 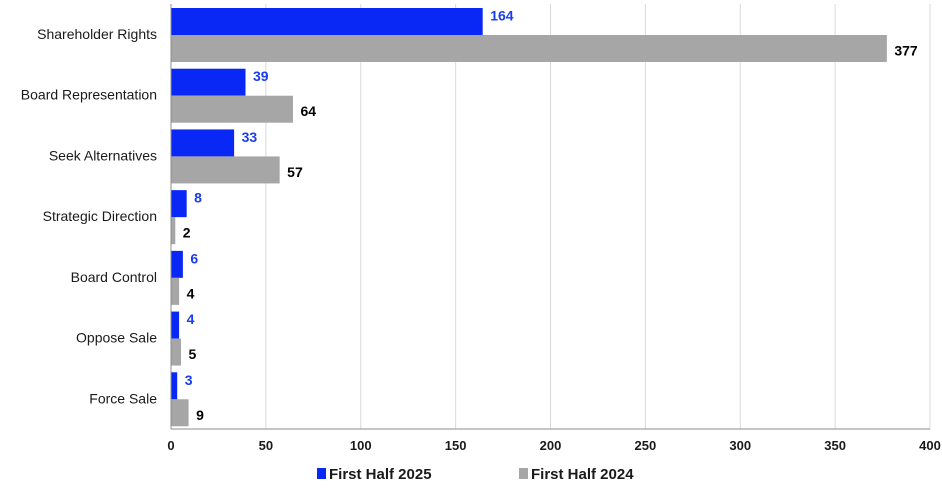 What do you see at coordinates (295, 172) in the screenshot?
I see `data-label-first-half-2024-seek-alternatives: 57` at bounding box center [295, 172].